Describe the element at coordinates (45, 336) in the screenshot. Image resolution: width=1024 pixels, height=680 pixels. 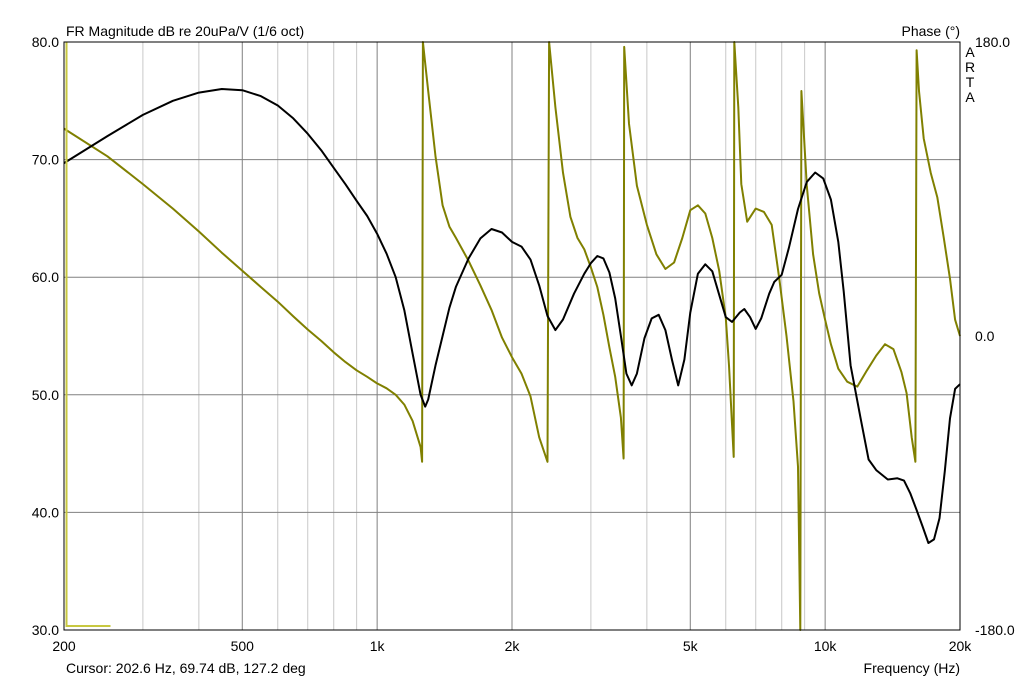
I see `y-axis-left: 80.0 70.0 60.0 50.0 40.0 30.0` at that location.